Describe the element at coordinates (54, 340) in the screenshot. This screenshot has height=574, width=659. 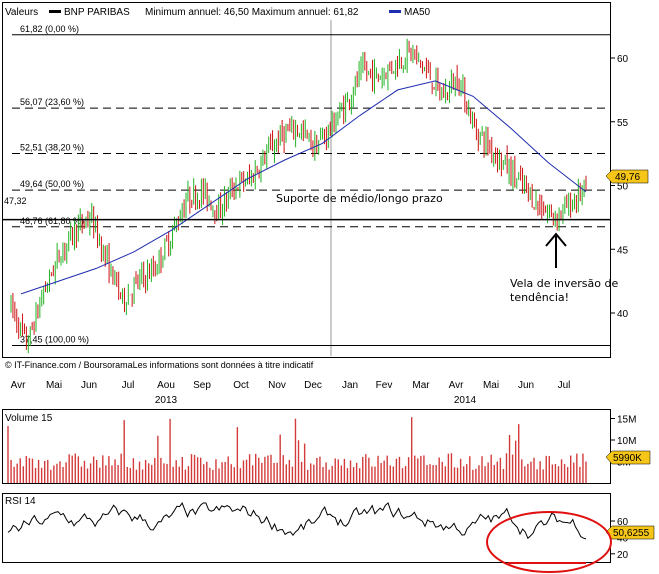
I see `fib-label: 37,45 (100,00 %)` at that location.